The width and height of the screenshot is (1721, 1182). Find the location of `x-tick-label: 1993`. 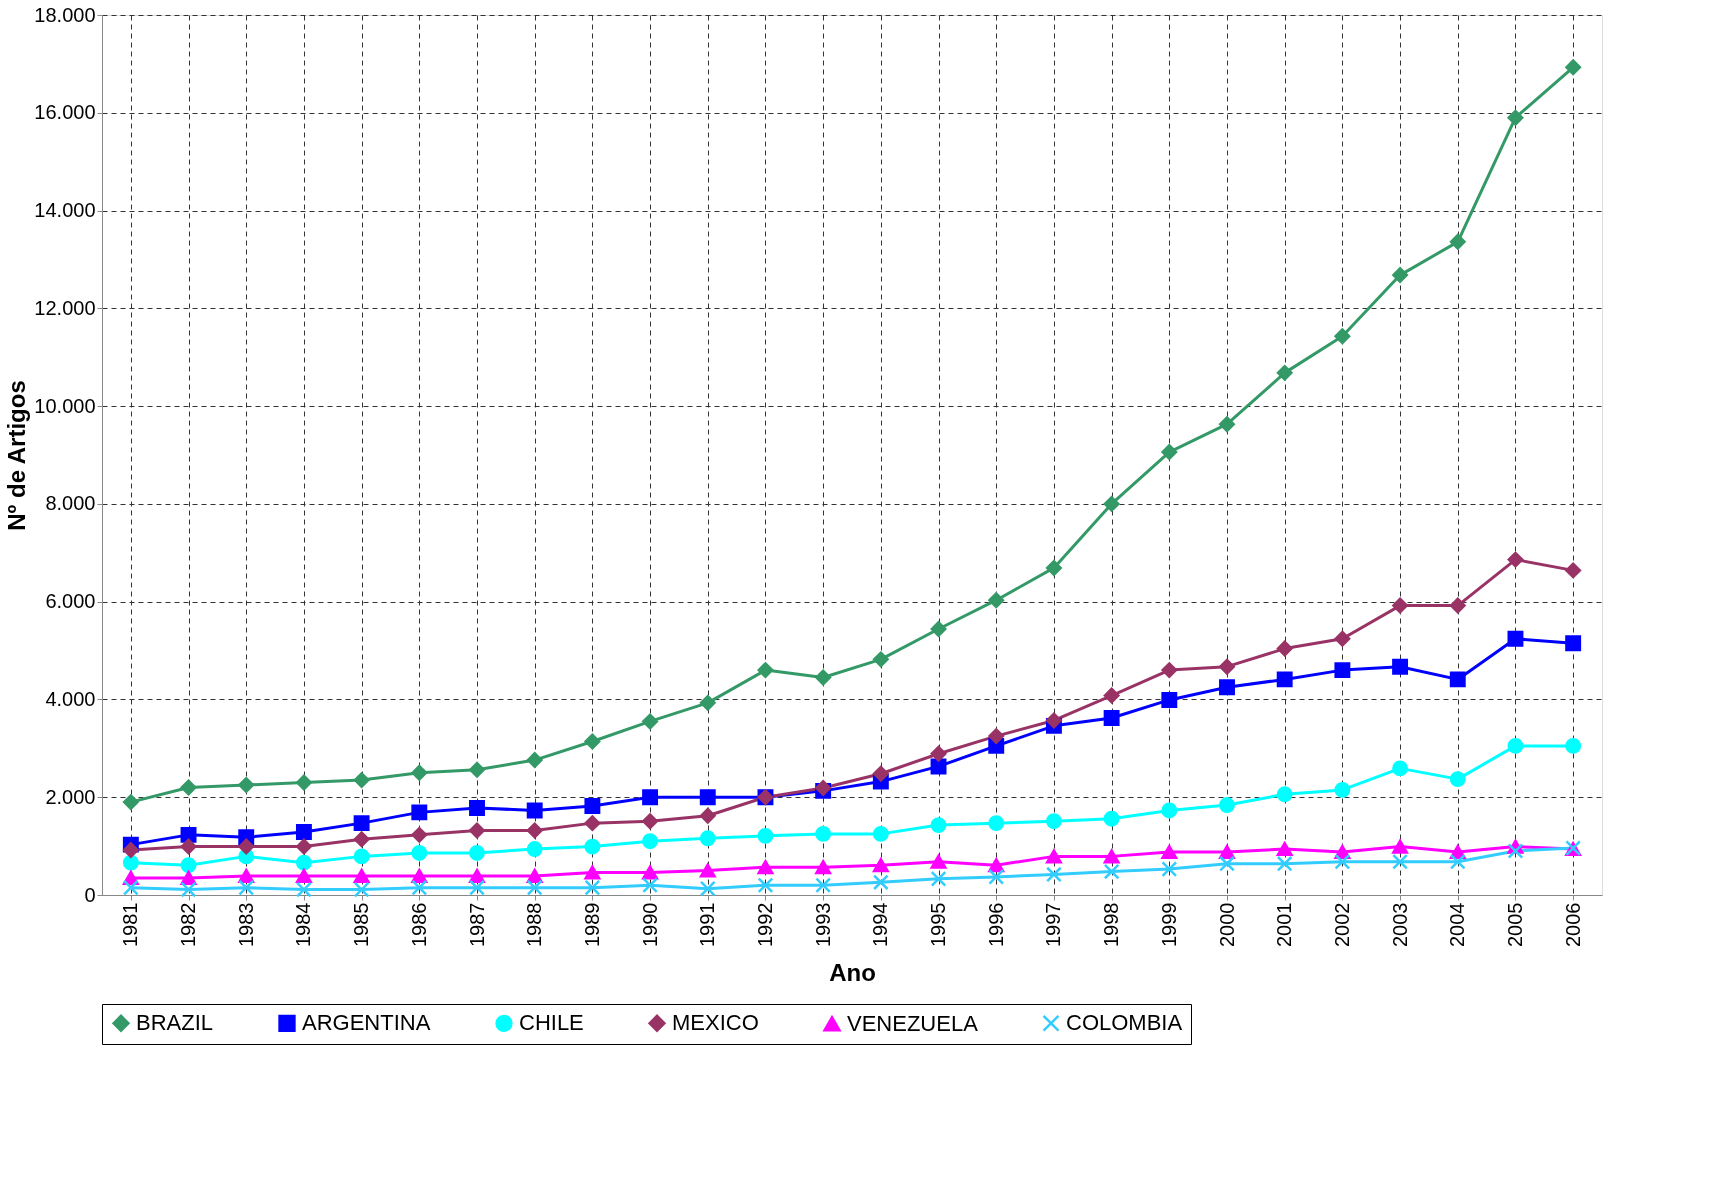

x-tick-label: 1993 is located at coordinates (822, 924).